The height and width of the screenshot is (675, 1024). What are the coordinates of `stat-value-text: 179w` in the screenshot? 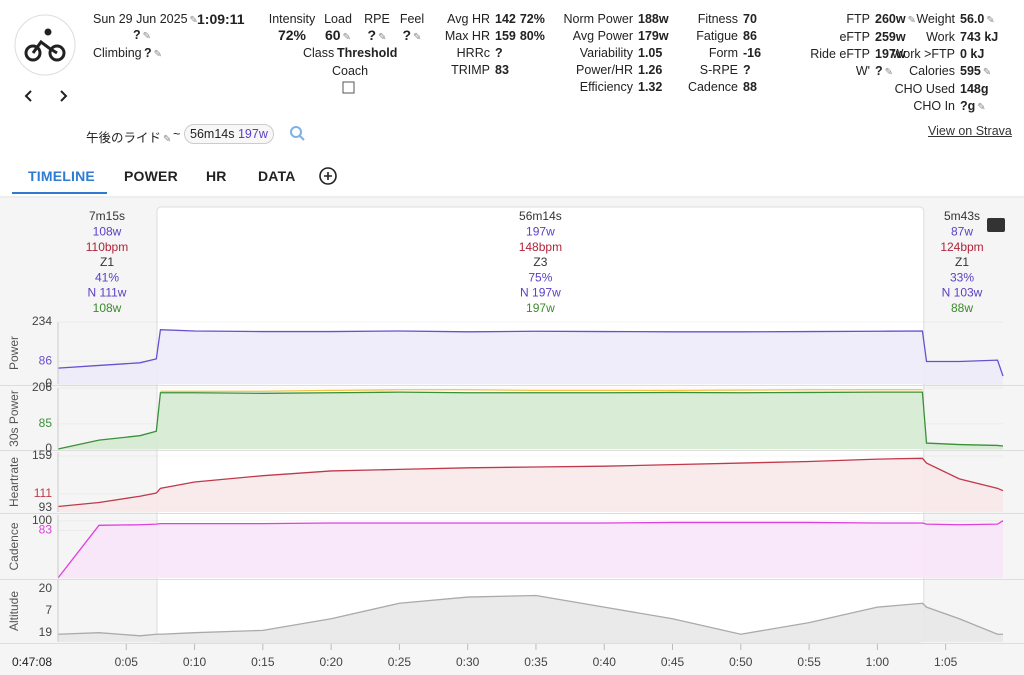 It's located at (653, 36).